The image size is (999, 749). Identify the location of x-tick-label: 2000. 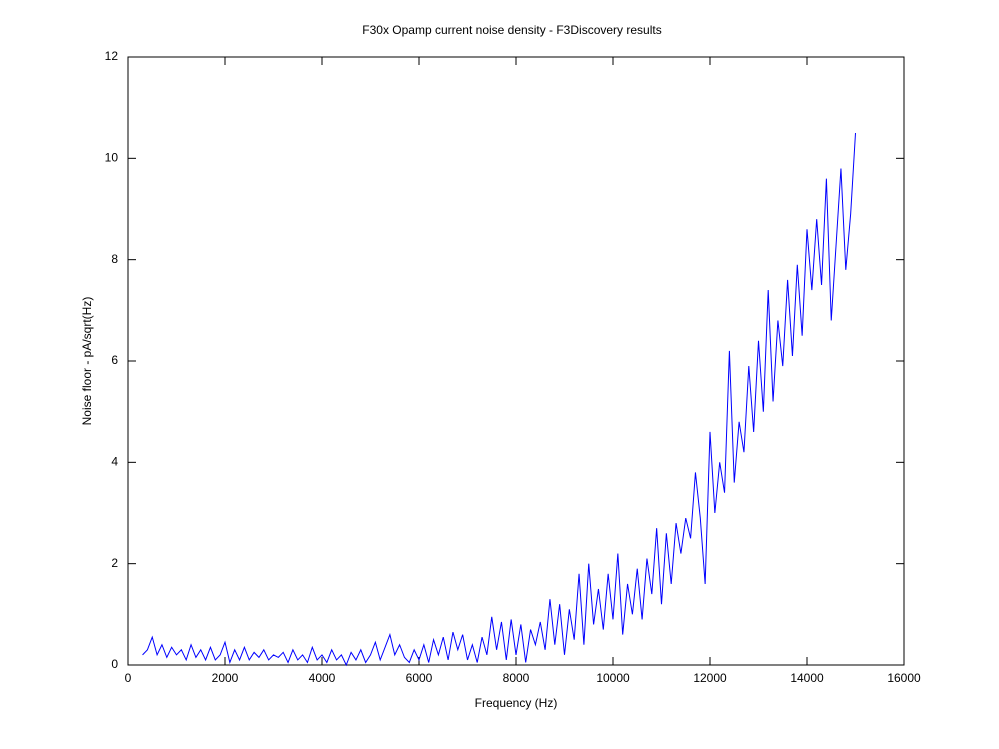
(225, 678).